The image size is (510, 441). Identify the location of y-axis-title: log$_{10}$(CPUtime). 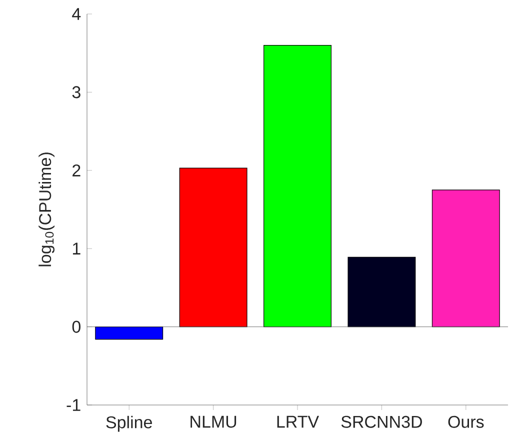
(46, 209).